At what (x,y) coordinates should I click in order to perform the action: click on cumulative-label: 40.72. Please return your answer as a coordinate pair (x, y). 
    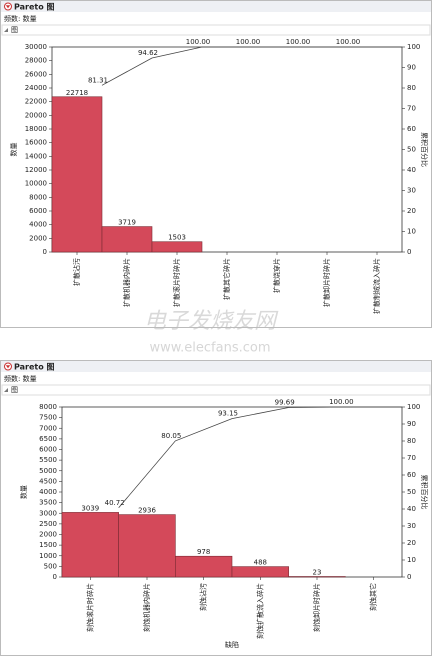
    Looking at the image, I should click on (115, 503).